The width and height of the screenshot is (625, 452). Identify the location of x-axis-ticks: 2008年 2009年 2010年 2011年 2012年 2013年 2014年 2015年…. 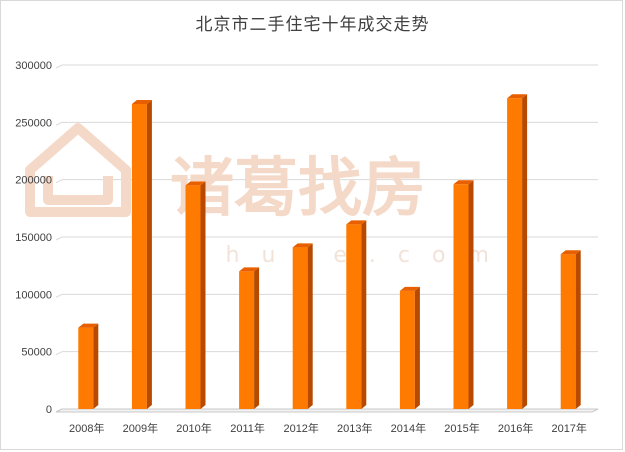
(328, 428).